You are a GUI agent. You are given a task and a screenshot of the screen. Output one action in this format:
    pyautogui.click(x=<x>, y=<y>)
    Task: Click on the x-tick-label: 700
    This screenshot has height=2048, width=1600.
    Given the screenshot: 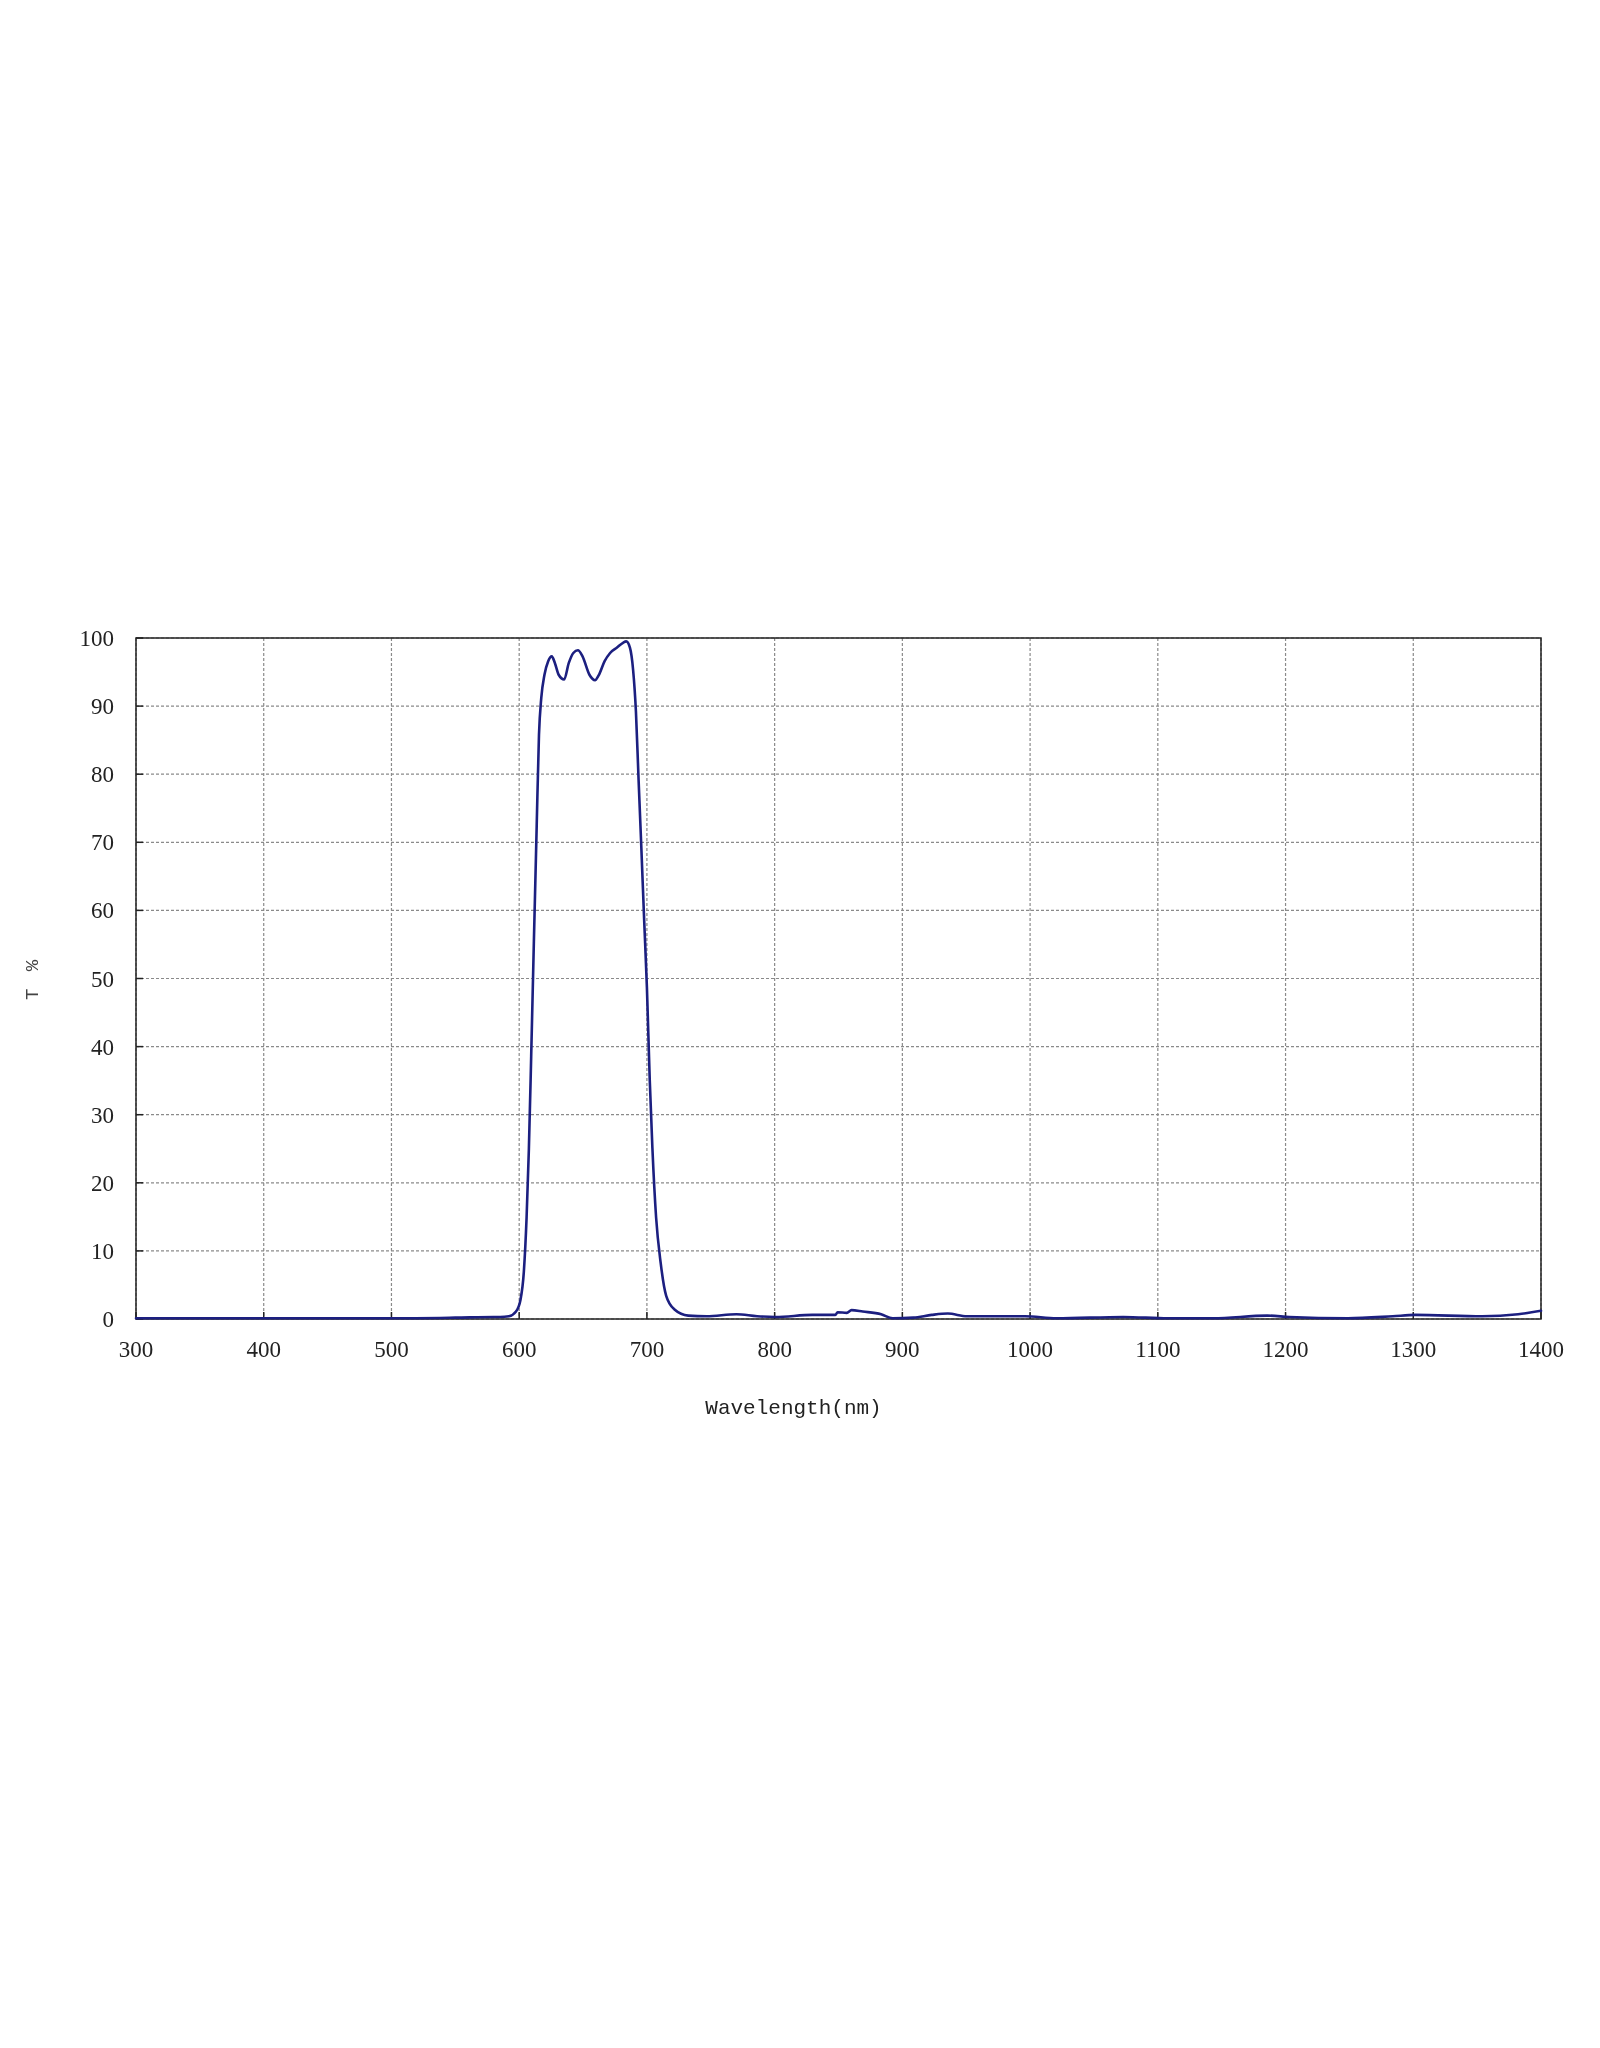 What is the action you would take?
    pyautogui.click(x=647, y=1349)
    